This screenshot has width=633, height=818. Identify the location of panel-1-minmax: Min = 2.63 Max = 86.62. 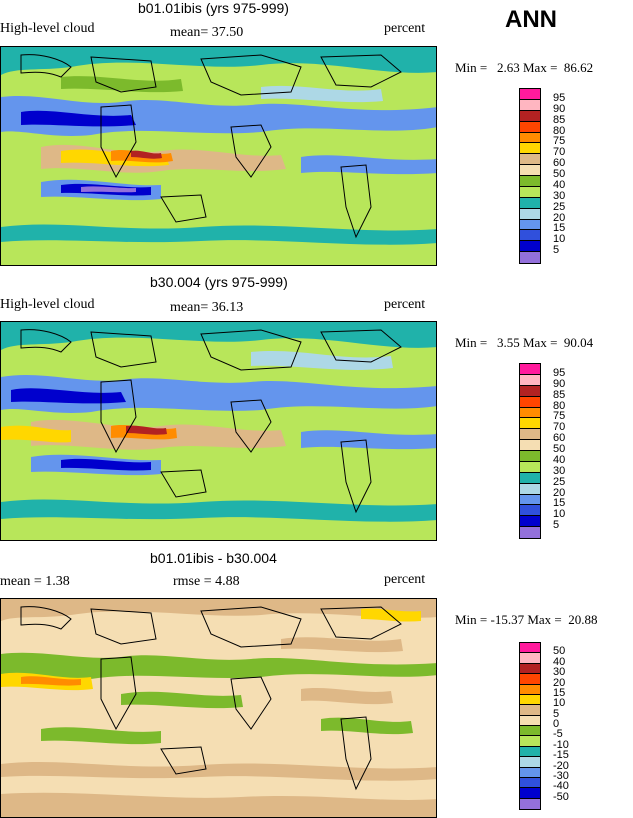
(524, 67).